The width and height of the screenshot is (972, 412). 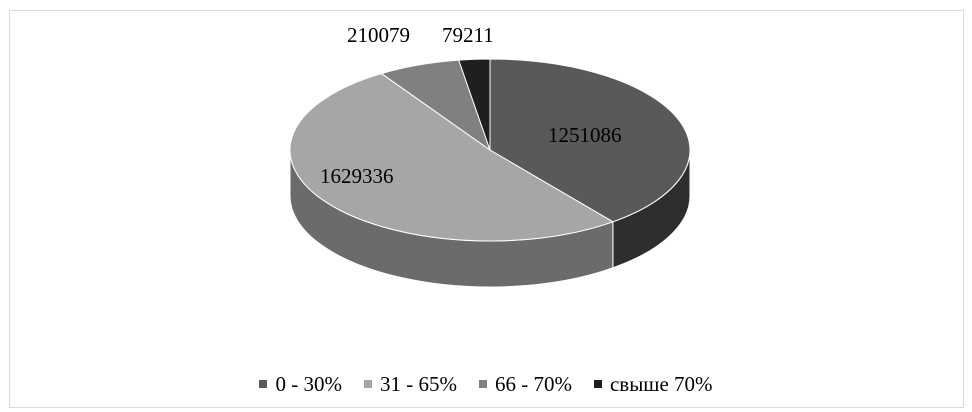 What do you see at coordinates (418, 383) in the screenshot?
I see `legend-label-31-65: 31 - 65%` at bounding box center [418, 383].